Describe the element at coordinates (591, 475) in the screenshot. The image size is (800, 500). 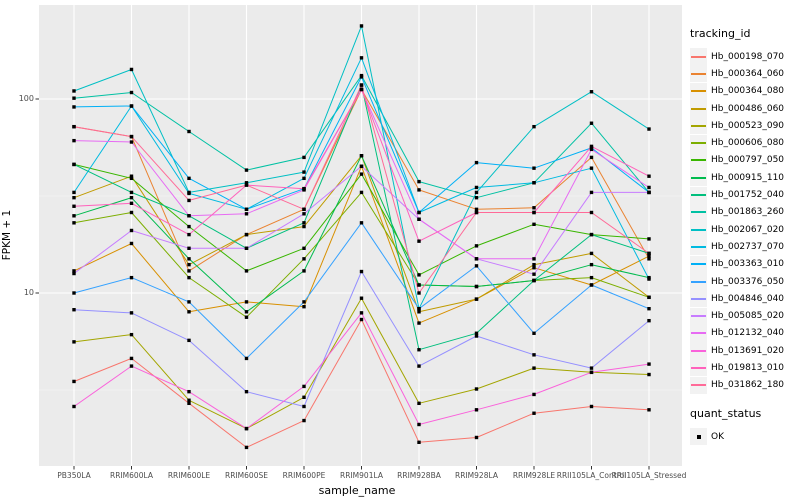
I see `x-tick-label: RRII105LA_Control` at that location.